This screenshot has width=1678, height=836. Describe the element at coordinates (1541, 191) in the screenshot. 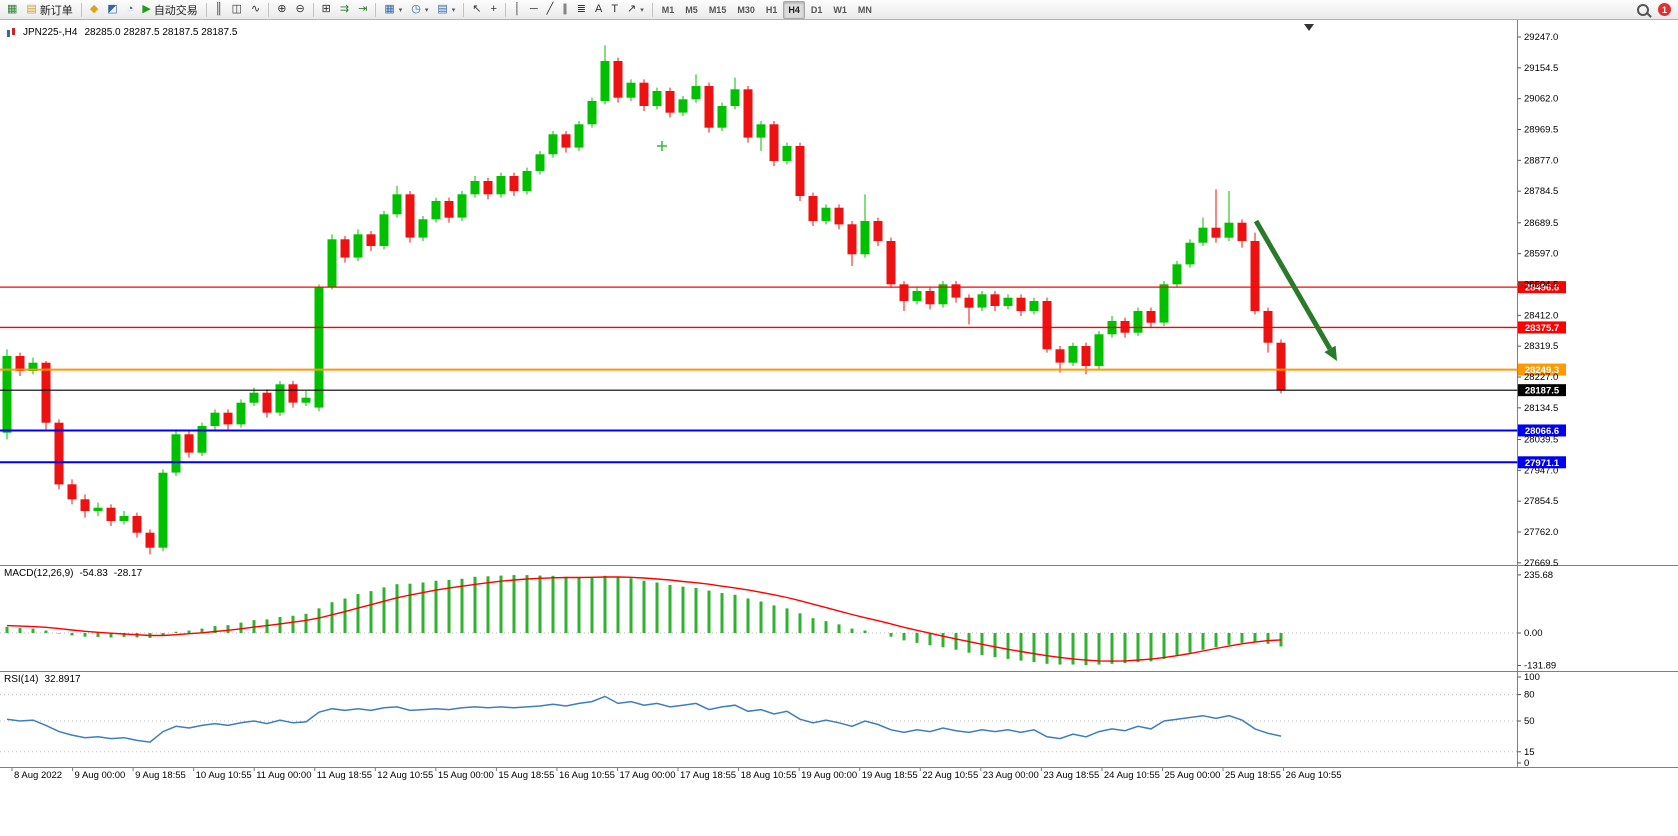

I see `svg-text: 28784.5` at that location.